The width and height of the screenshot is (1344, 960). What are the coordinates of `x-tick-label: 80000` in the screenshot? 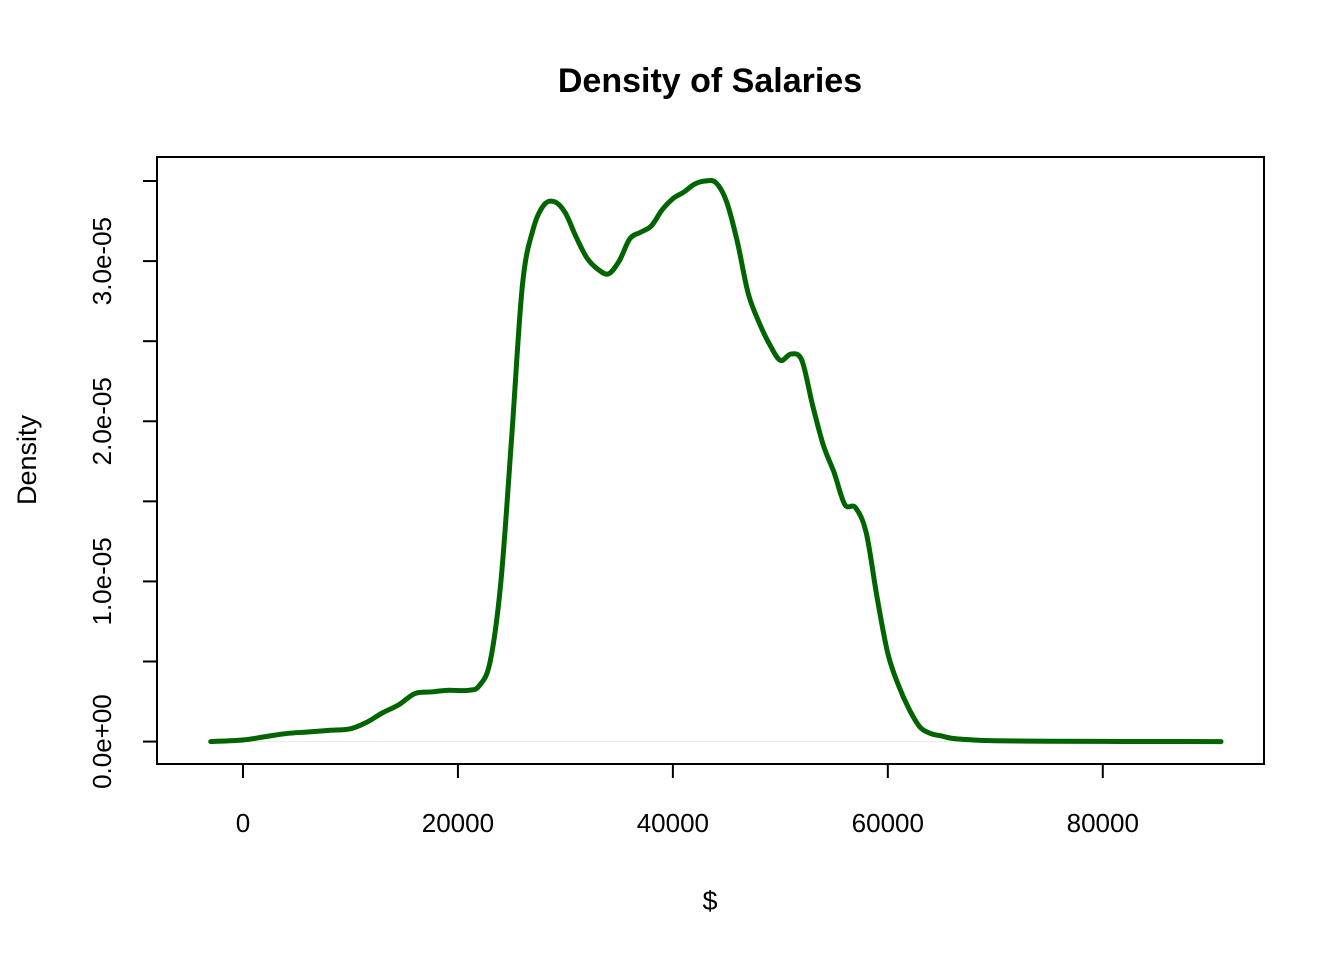 It's located at (1103, 823).